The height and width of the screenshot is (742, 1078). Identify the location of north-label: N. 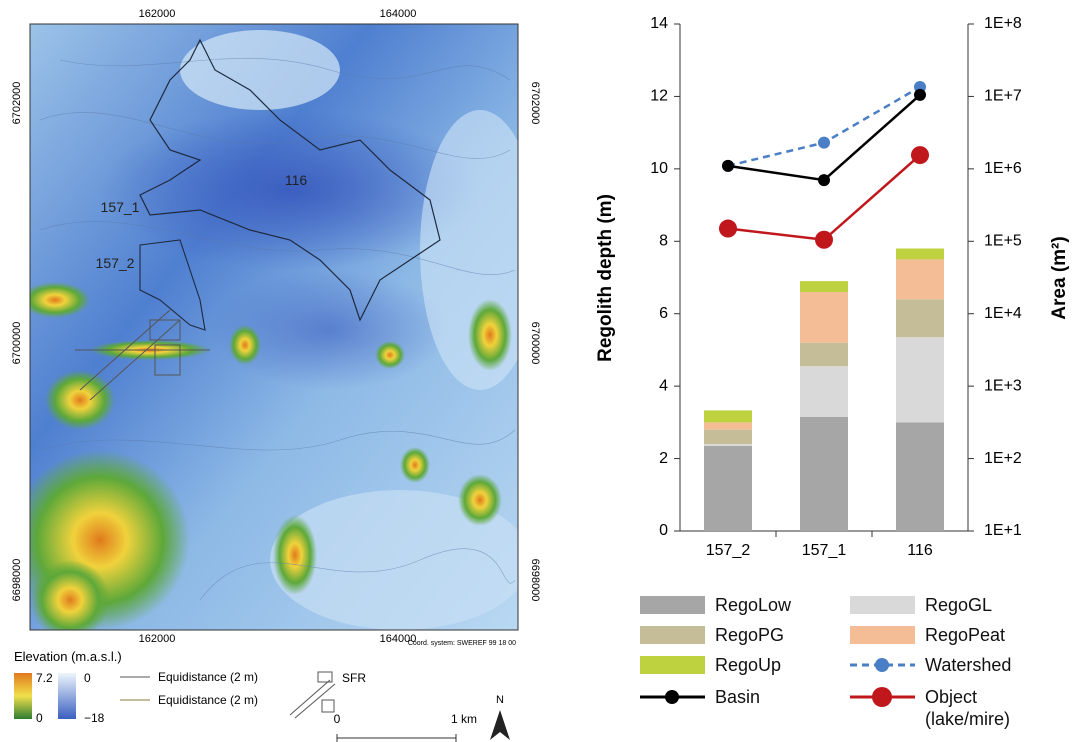
(500, 700).